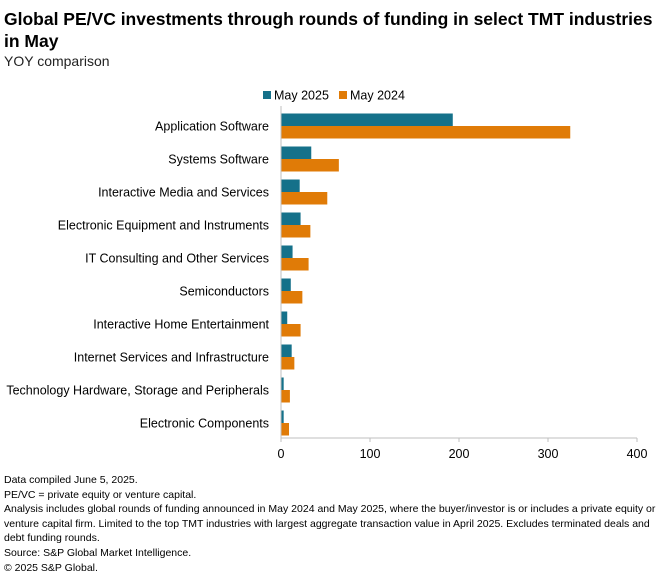 The image size is (660, 587). I want to click on category-label: Electronic Equipment and Instruments, so click(163, 226).